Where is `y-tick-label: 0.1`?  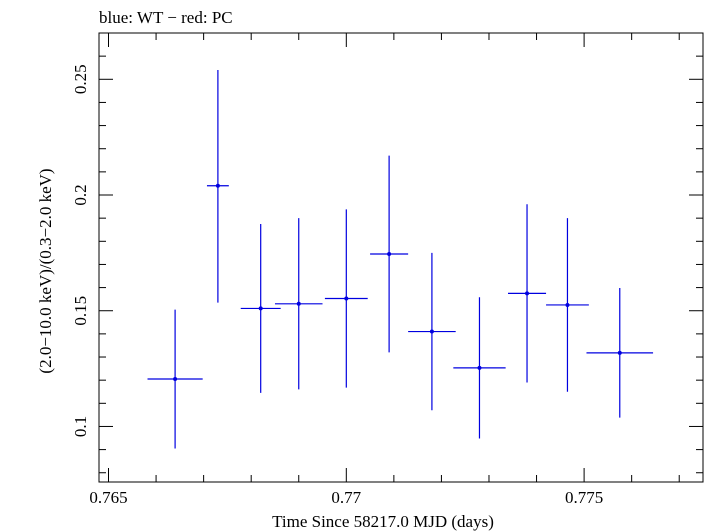 y-tick-label: 0.1 is located at coordinates (80, 426).